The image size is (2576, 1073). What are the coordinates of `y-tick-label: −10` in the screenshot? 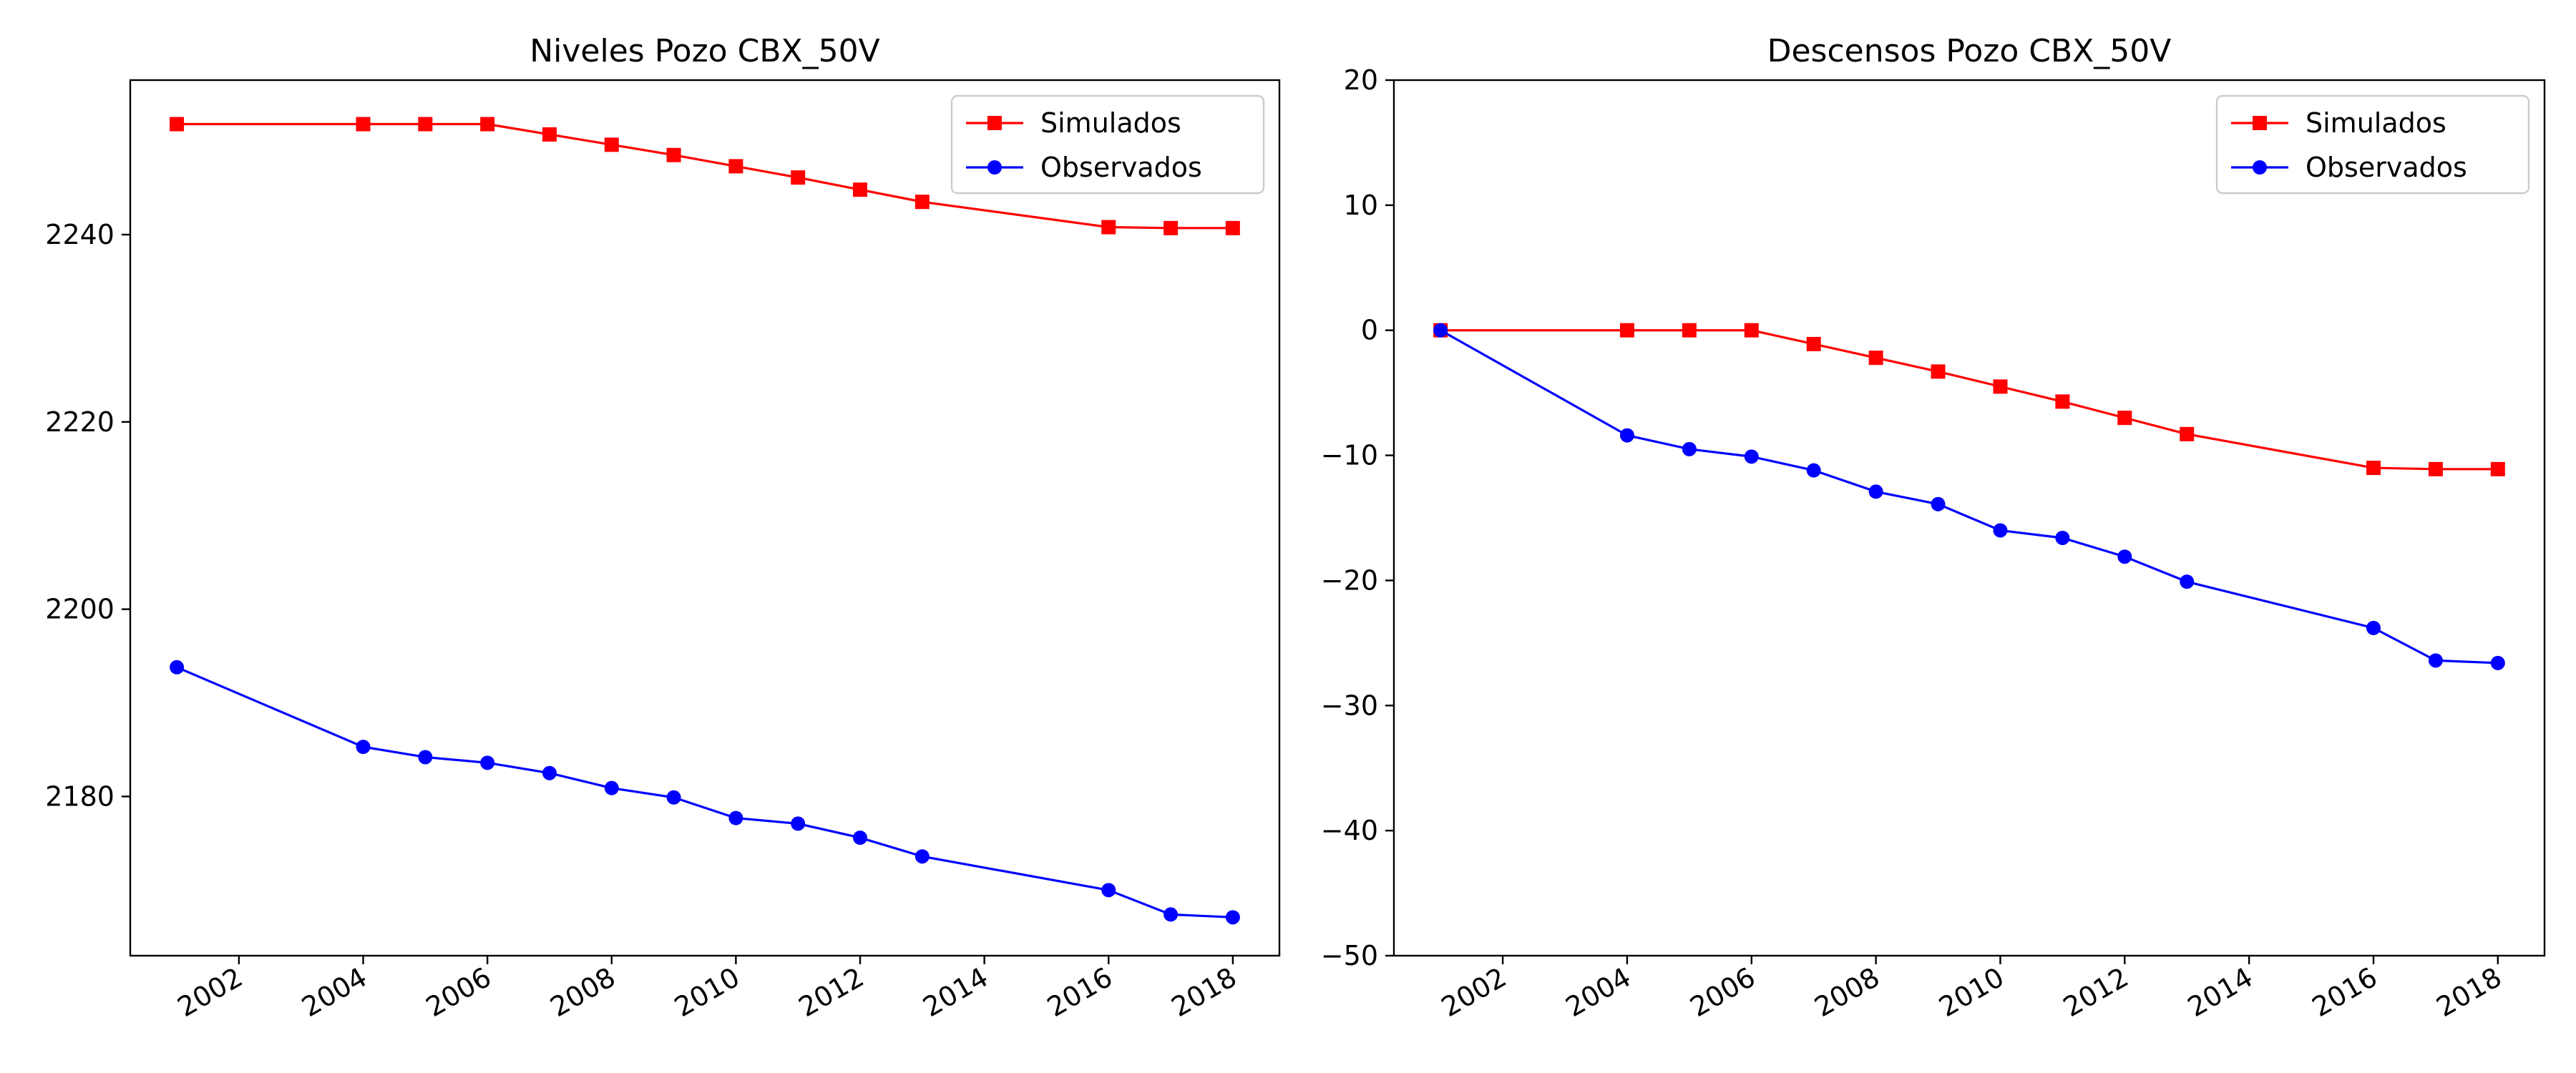 It's located at (1349, 456).